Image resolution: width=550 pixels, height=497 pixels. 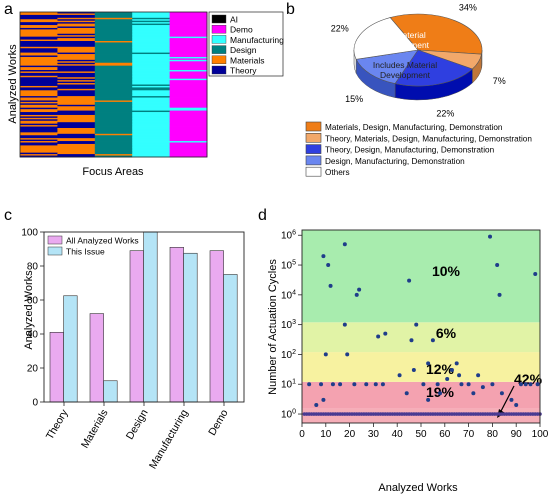 What do you see at coordinates (405, 65) in the screenshot?
I see `pie-annotation-includes-material: Includes Material` at bounding box center [405, 65].